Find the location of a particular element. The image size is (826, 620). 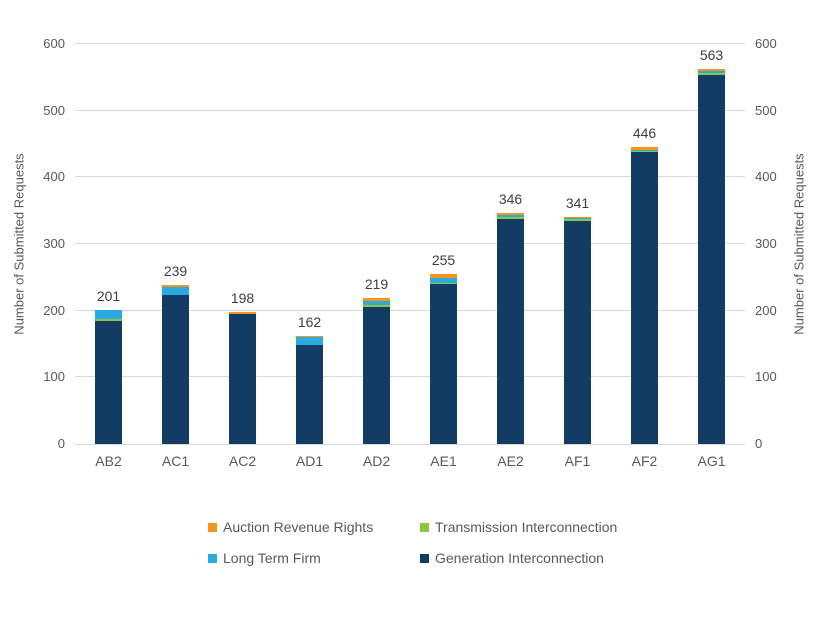

y-tick-label-right-400: 400 is located at coordinates (766, 177).